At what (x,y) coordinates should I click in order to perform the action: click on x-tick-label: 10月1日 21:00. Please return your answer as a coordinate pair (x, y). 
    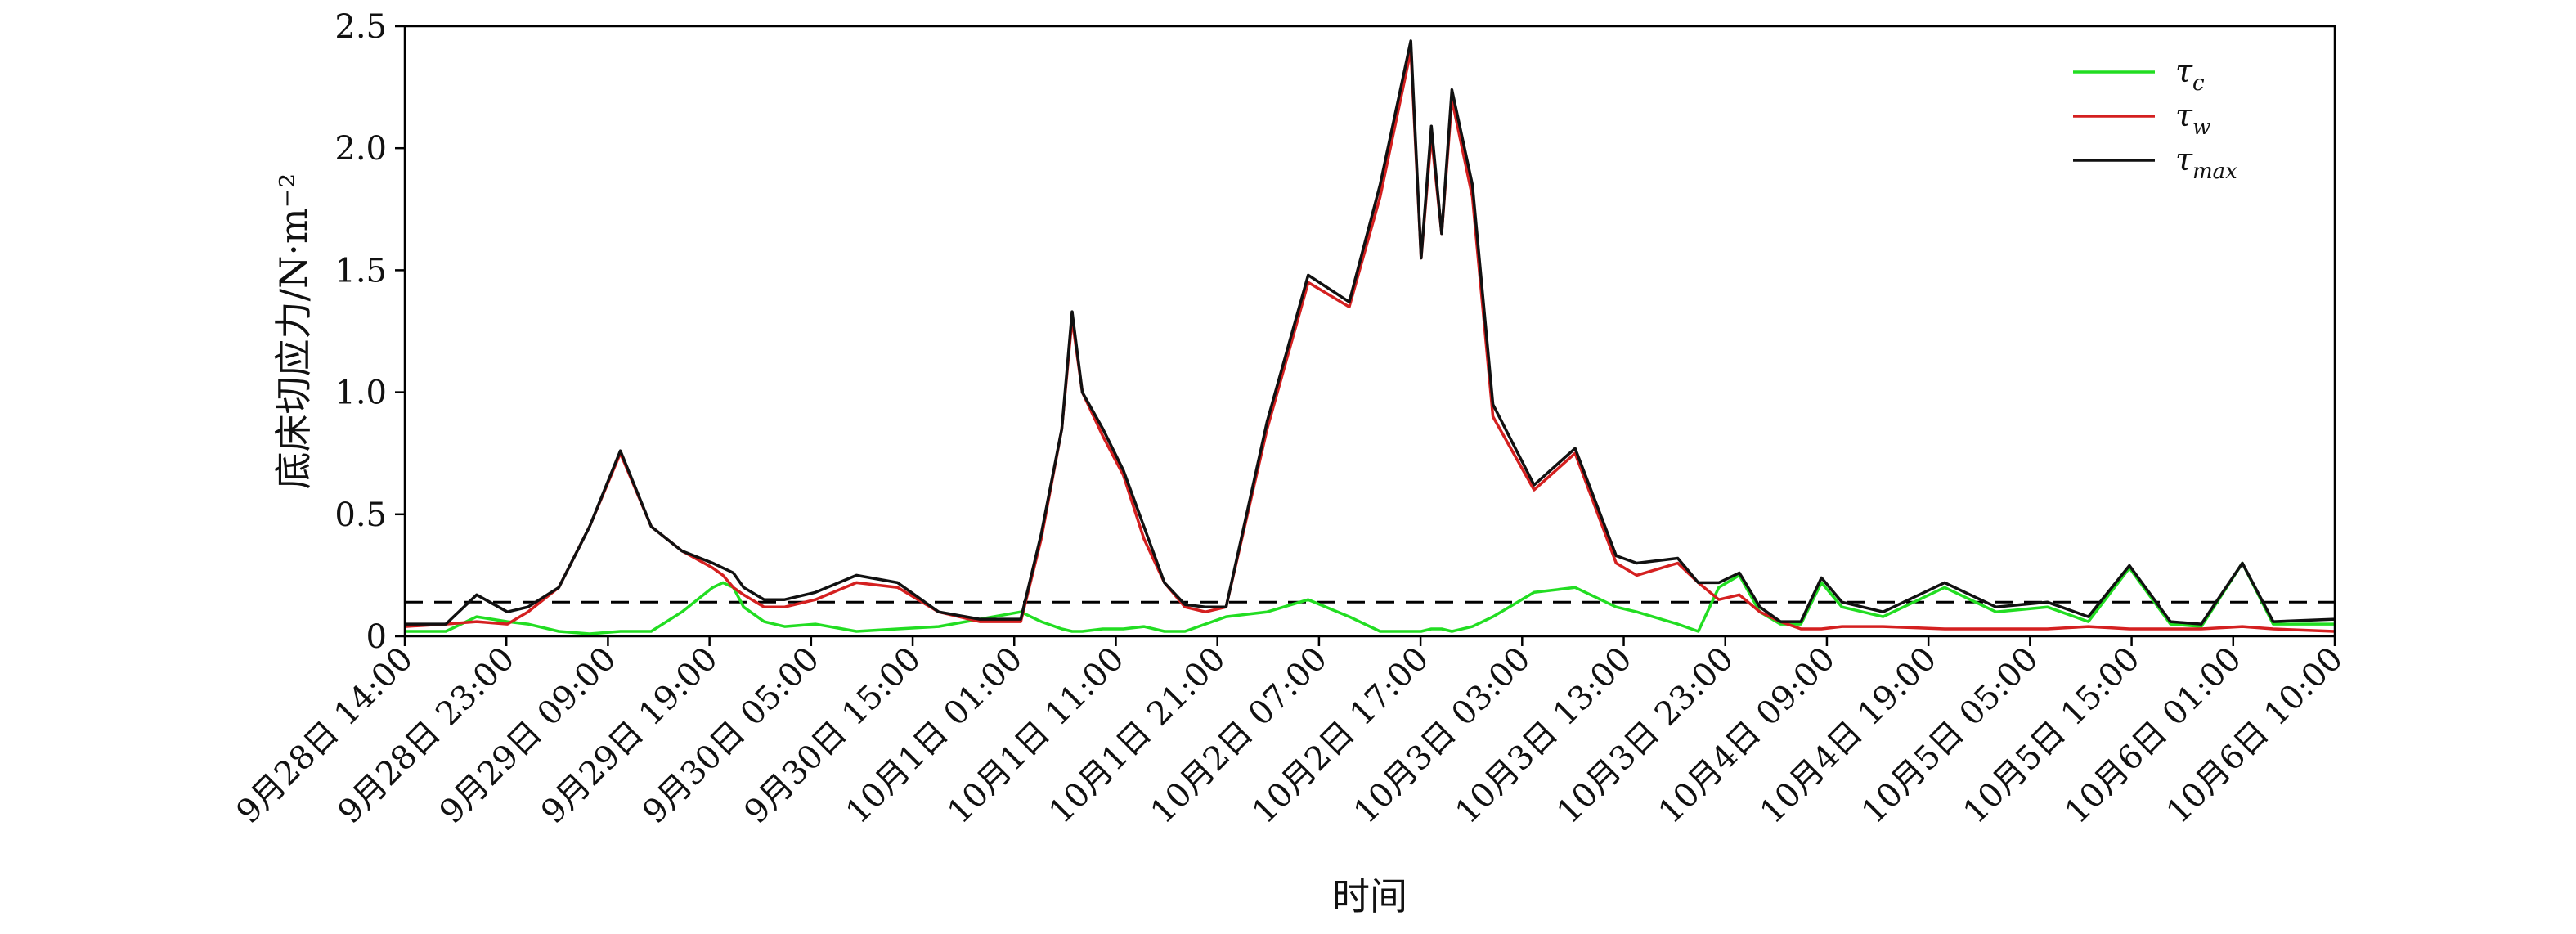
    Looking at the image, I should click on (1137, 736).